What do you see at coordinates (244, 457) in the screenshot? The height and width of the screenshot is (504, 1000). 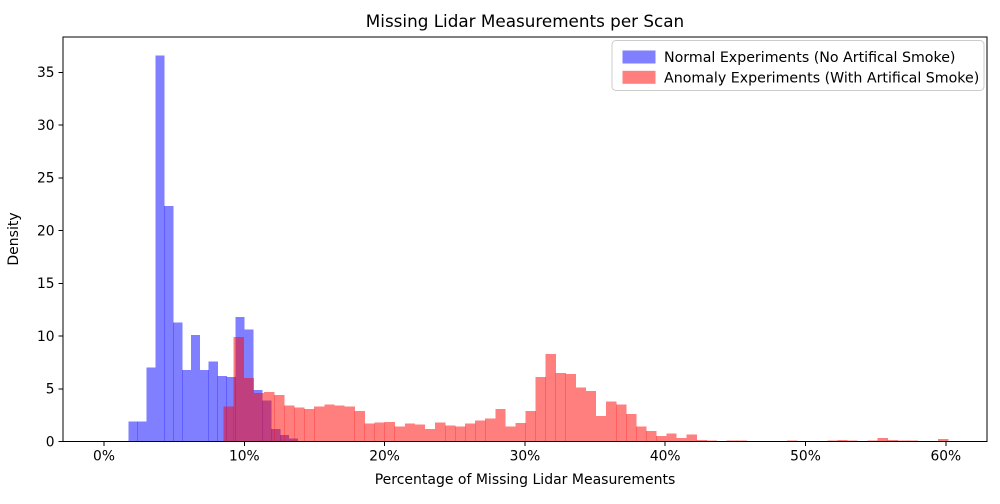 I see `x-tick-label: 10%` at bounding box center [244, 457].